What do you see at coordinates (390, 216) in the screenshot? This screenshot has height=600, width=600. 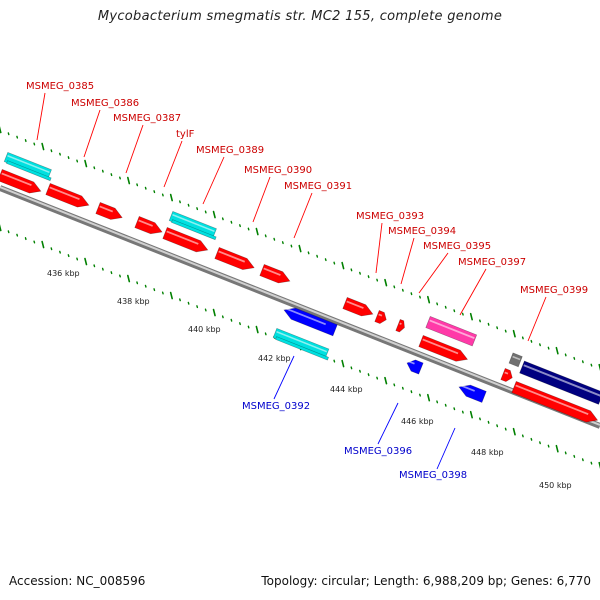 I see `gene-label: MSMEG_0393` at bounding box center [390, 216].